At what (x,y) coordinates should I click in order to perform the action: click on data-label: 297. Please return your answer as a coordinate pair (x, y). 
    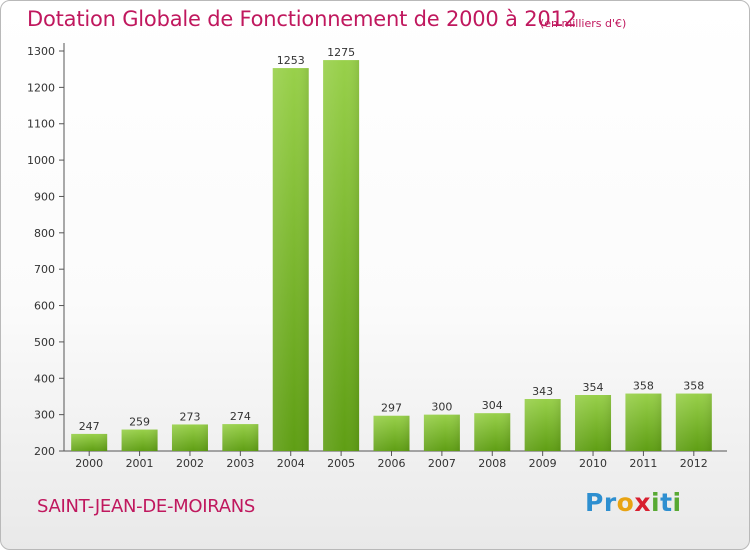
    Looking at the image, I should click on (391, 408).